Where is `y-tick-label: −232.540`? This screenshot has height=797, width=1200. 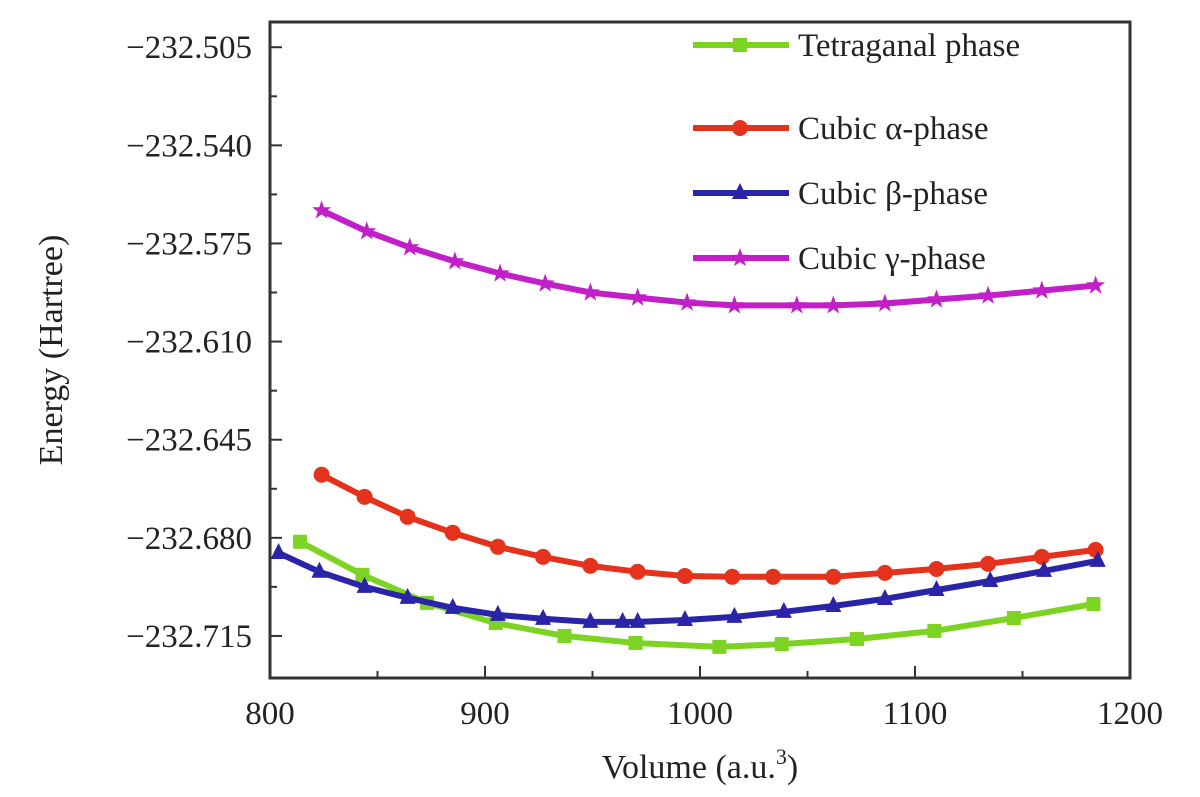 y-tick-label: −232.540 is located at coordinates (189, 146).